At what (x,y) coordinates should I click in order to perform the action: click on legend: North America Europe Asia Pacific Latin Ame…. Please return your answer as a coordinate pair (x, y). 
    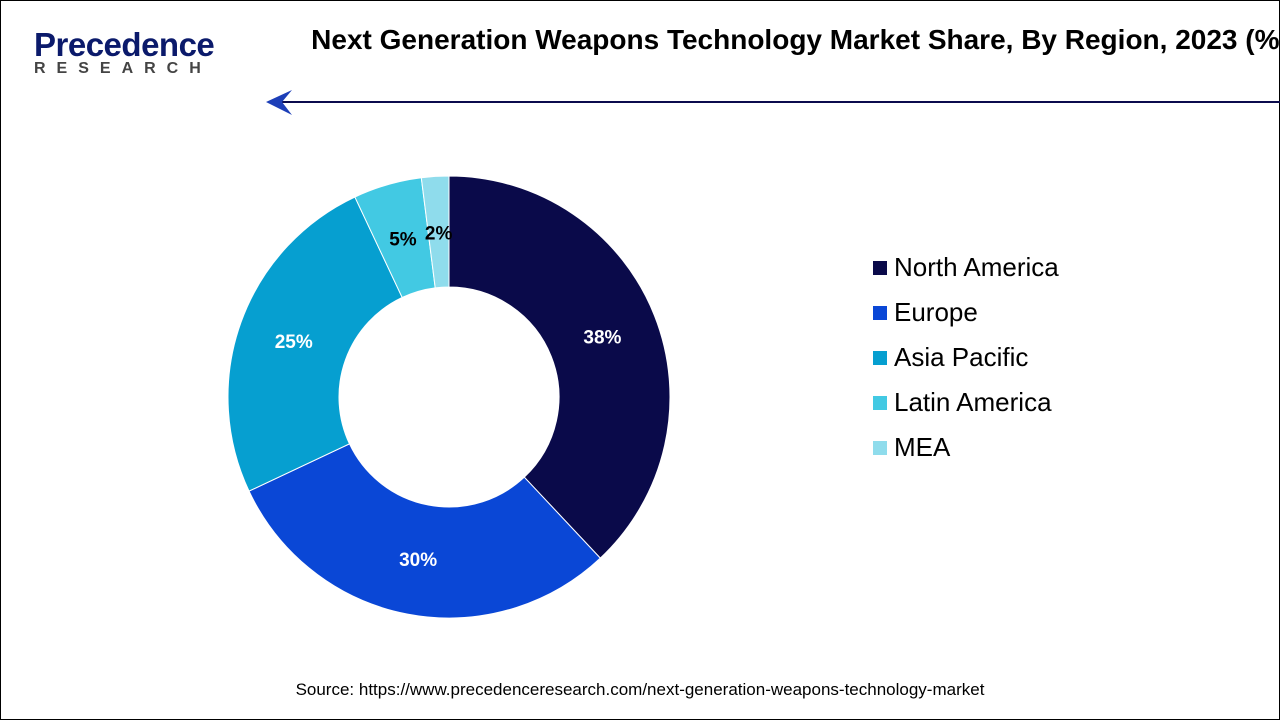
    Looking at the image, I should click on (966, 357).